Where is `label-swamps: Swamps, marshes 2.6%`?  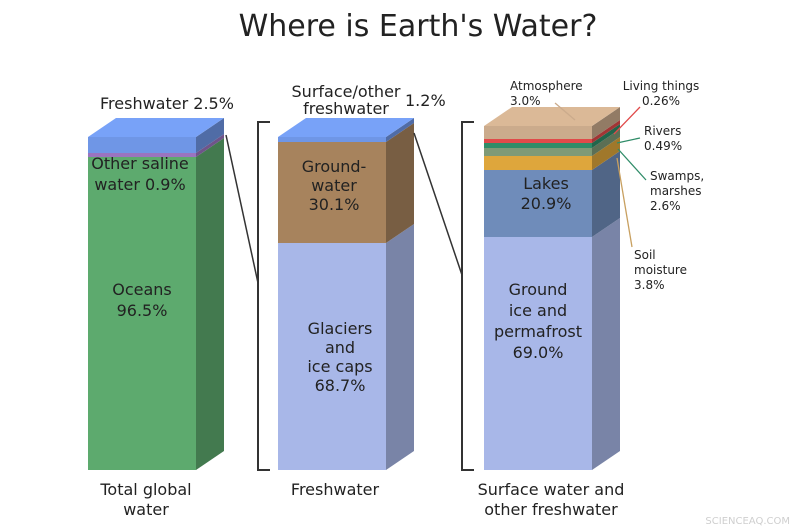 label-swamps: Swamps, marshes 2.6% is located at coordinates (677, 191).